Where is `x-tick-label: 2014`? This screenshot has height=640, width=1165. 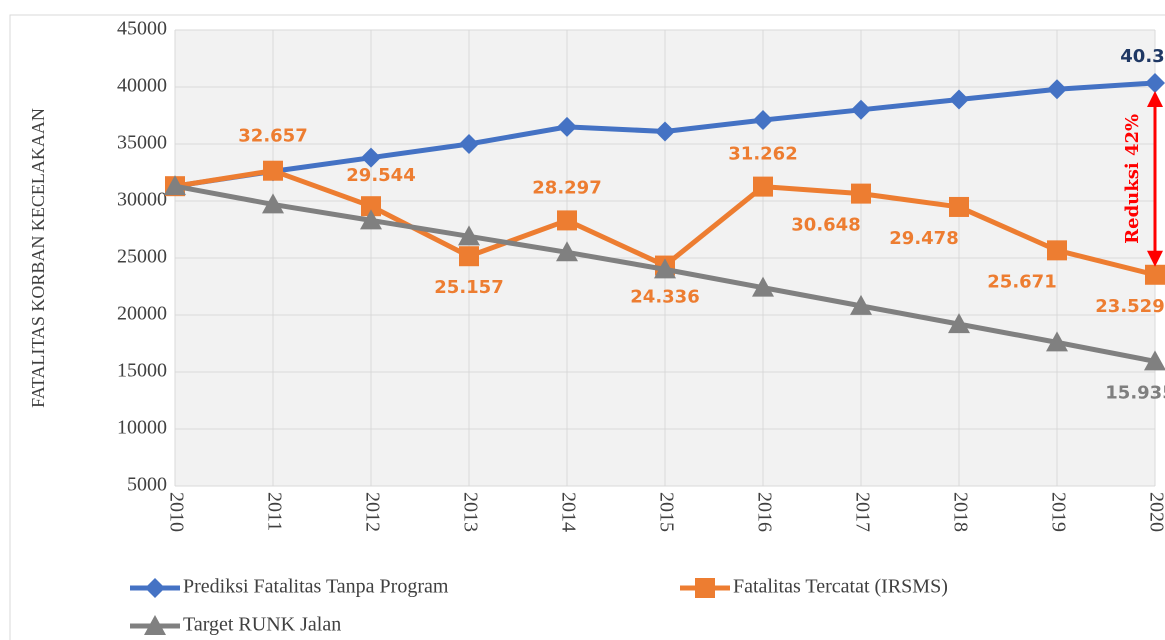 x-tick-label: 2014 is located at coordinates (568, 512).